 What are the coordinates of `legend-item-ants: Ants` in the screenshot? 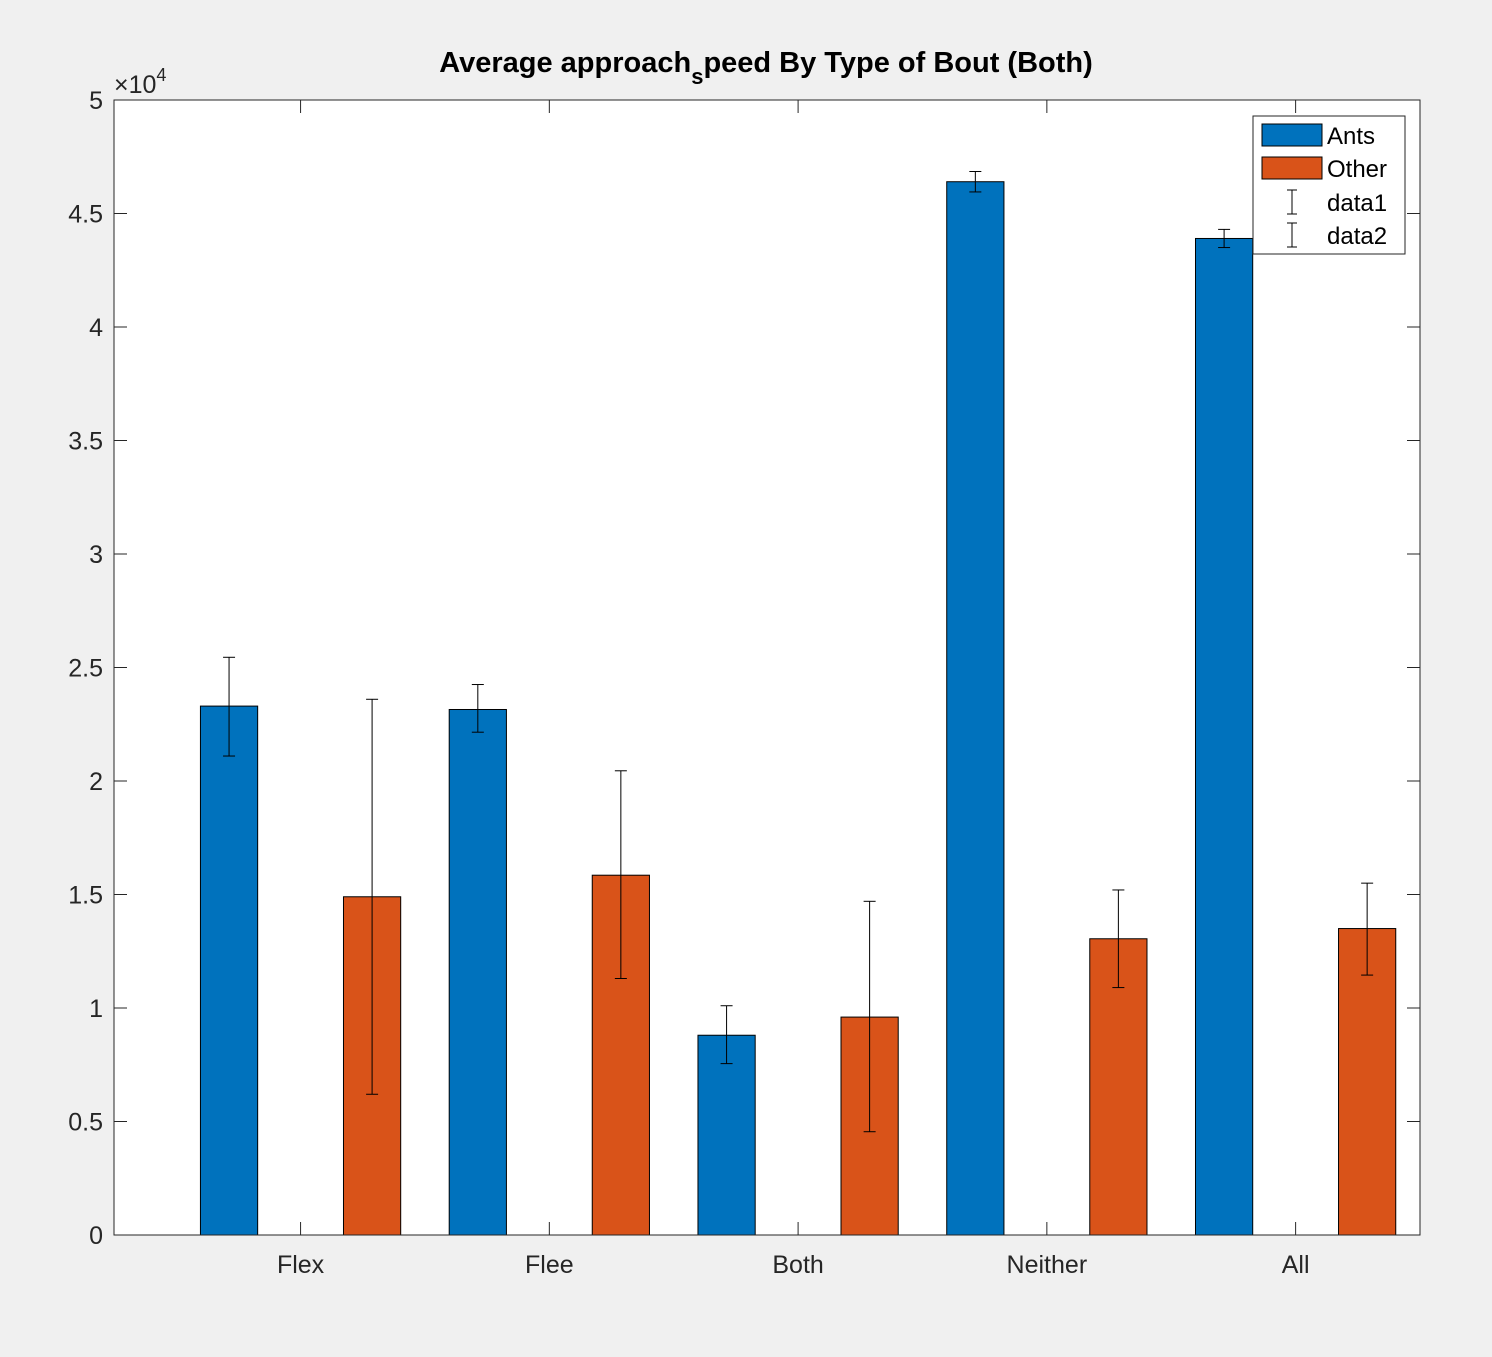 It's located at (1318, 136).